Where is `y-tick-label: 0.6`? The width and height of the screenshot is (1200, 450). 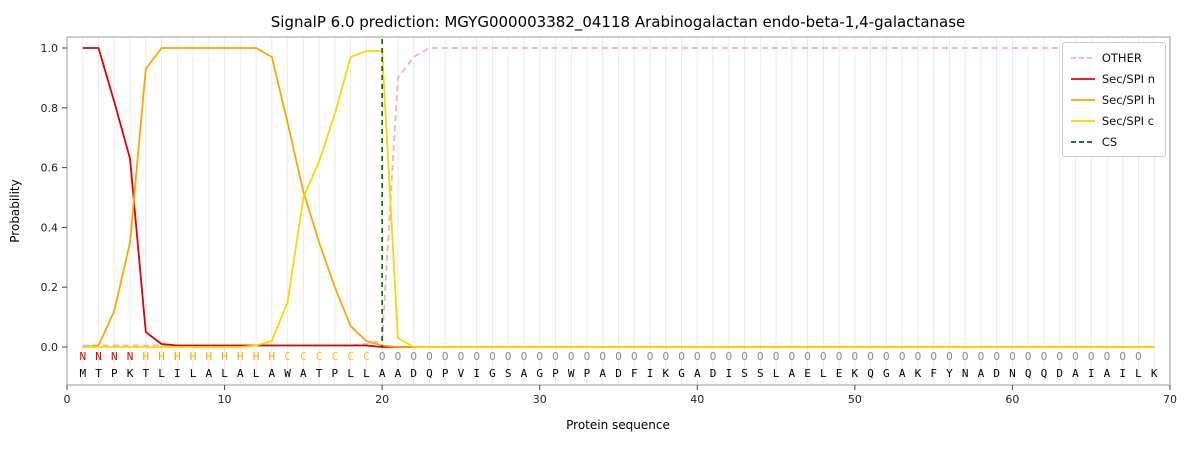
y-tick-label: 0.6 is located at coordinates (50, 168).